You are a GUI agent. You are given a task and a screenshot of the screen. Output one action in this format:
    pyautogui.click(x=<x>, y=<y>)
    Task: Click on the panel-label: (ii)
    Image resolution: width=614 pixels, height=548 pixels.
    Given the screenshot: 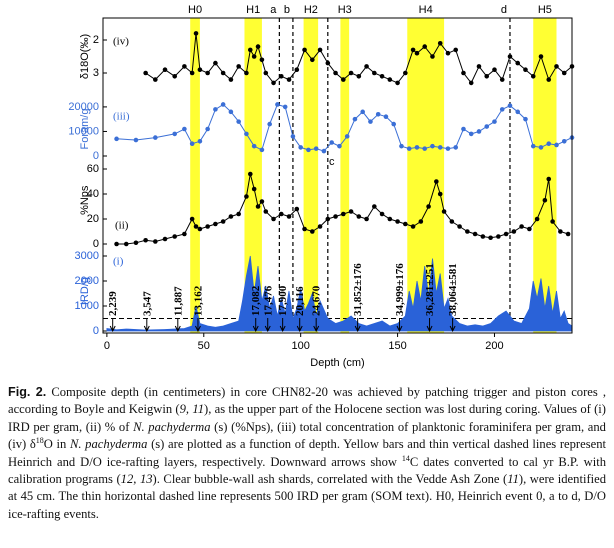 What is the action you would take?
    pyautogui.click(x=122, y=226)
    